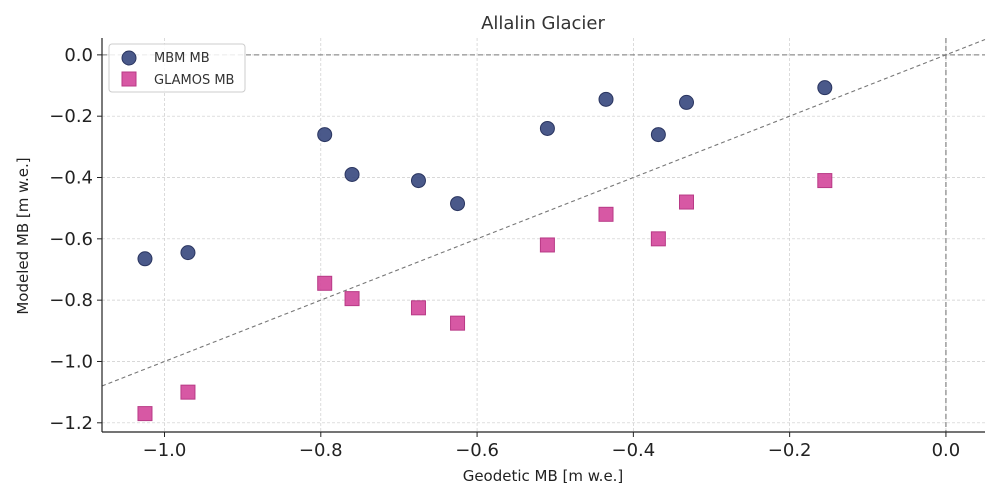 The height and width of the screenshot is (500, 1000). I want to click on legend-box, so click(177, 68).